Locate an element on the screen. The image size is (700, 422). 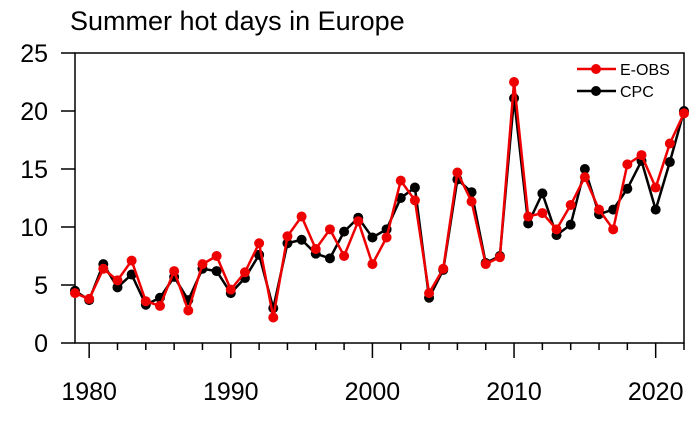
y-tick-label: 5 is located at coordinates (41, 286).